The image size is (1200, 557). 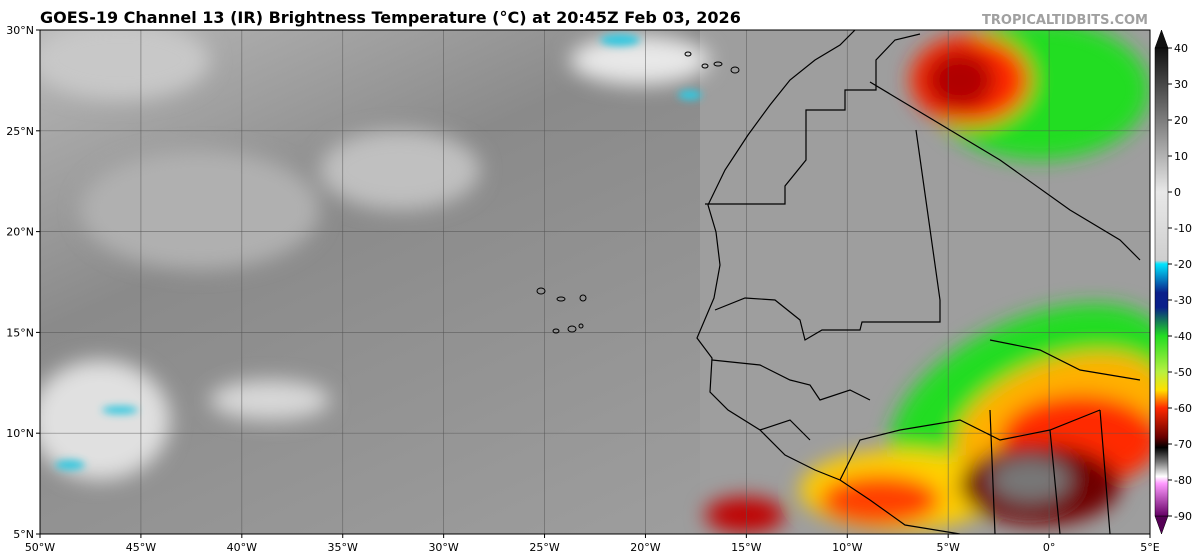 I want to click on lon-tick-label: 45°W, so click(x=141, y=547).